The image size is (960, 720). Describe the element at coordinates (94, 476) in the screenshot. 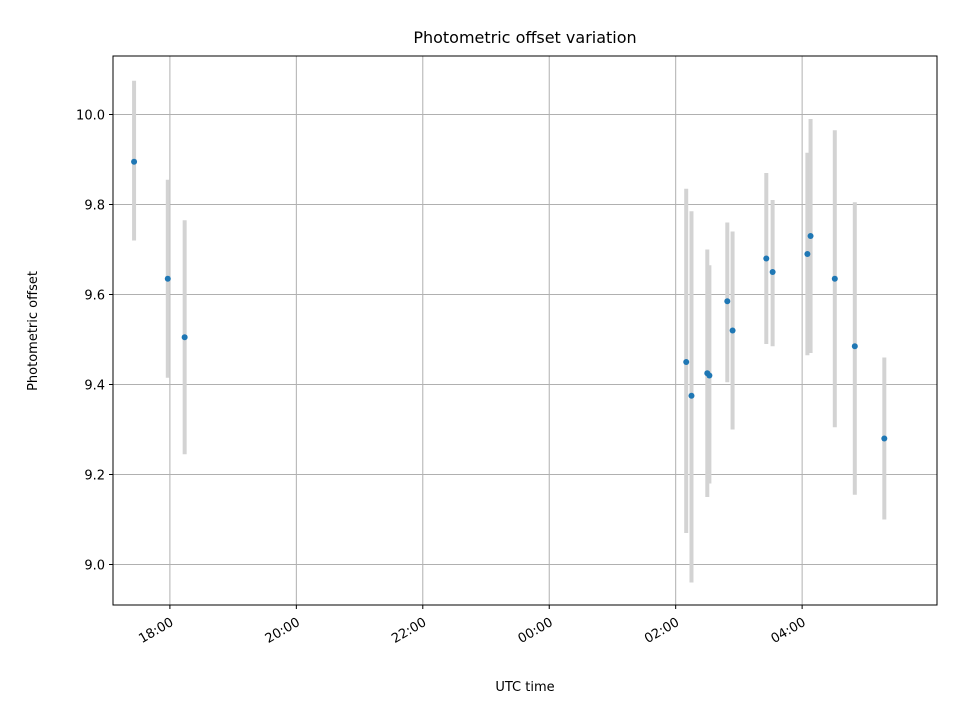

I see `y-tick-label: 9.2` at that location.